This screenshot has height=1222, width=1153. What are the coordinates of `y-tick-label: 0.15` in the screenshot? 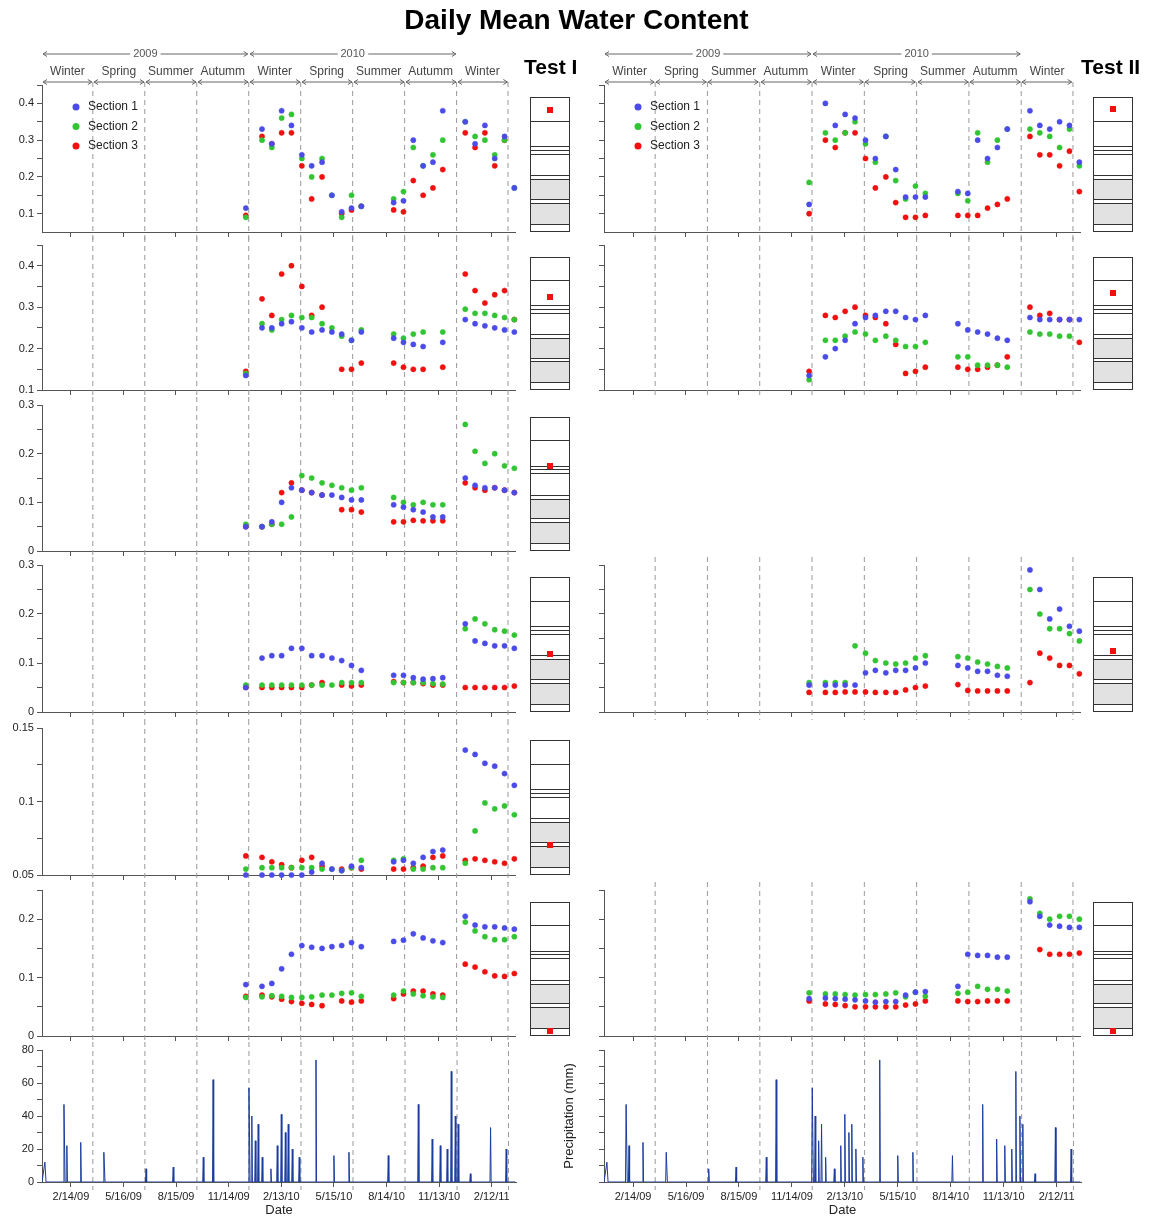 It's located at (23, 727).